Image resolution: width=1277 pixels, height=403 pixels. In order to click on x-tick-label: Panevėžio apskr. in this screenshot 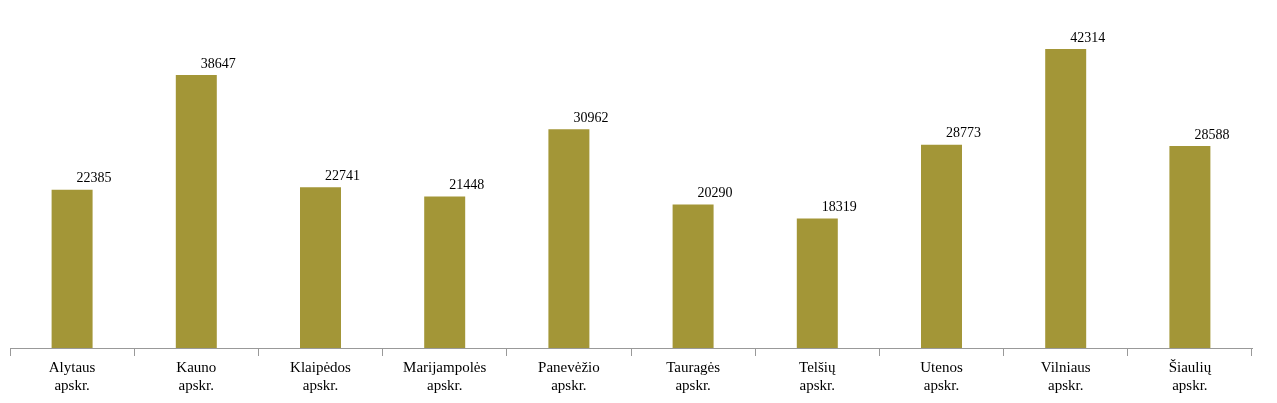, I will do `click(569, 375)`.